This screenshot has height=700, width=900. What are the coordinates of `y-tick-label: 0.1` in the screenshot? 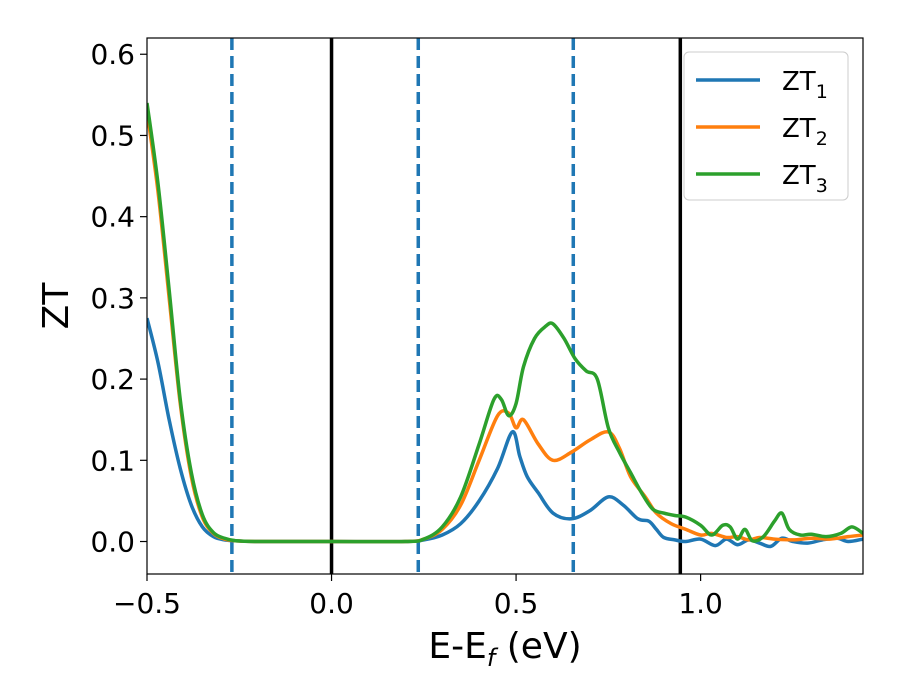 It's located at (112, 460).